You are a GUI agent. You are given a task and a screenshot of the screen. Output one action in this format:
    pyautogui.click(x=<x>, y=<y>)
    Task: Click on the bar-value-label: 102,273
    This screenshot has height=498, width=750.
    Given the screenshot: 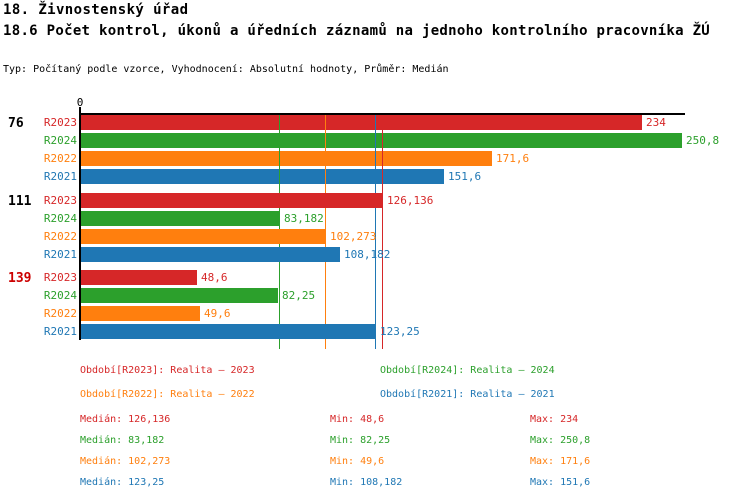 What is the action you would take?
    pyautogui.click(x=353, y=236)
    